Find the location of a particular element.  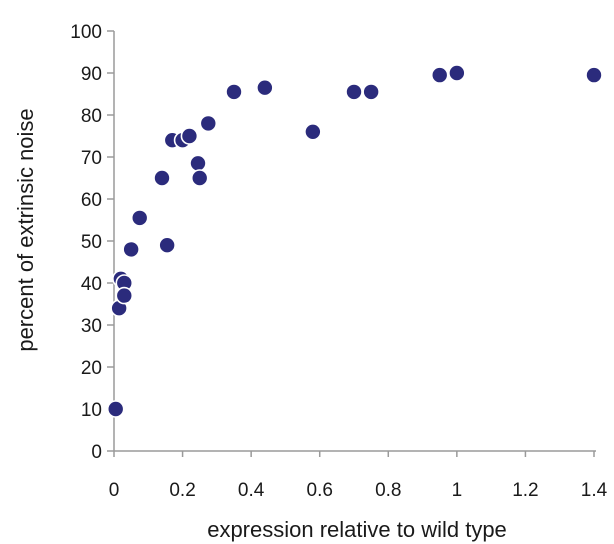

y-axis-title: percent of extrinsic noise is located at coordinates (25, 229).